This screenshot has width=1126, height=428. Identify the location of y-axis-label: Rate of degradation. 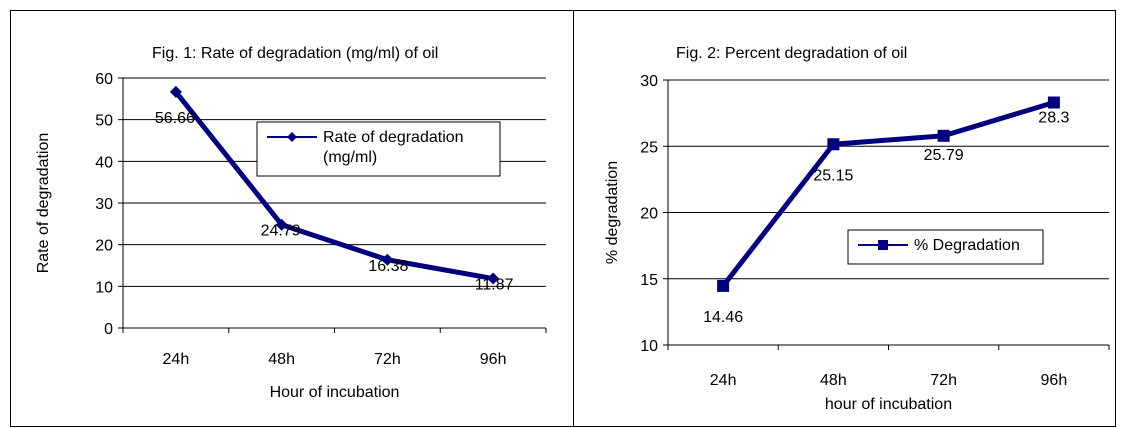
(43, 203).